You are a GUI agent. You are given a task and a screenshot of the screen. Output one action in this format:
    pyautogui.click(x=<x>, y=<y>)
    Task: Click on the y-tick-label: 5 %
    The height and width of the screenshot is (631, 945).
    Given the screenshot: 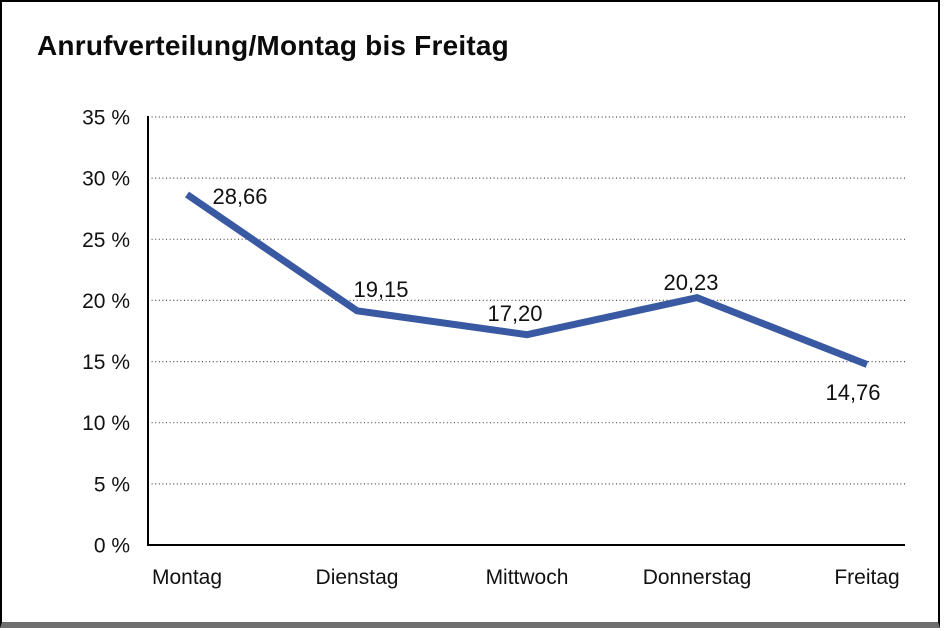 What is the action you would take?
    pyautogui.click(x=112, y=484)
    